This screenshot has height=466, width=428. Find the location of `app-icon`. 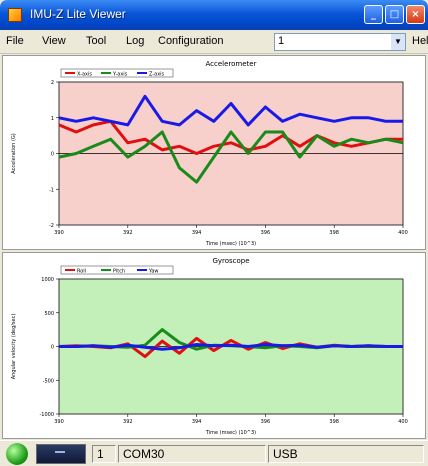

app-icon is located at coordinates (15, 15).